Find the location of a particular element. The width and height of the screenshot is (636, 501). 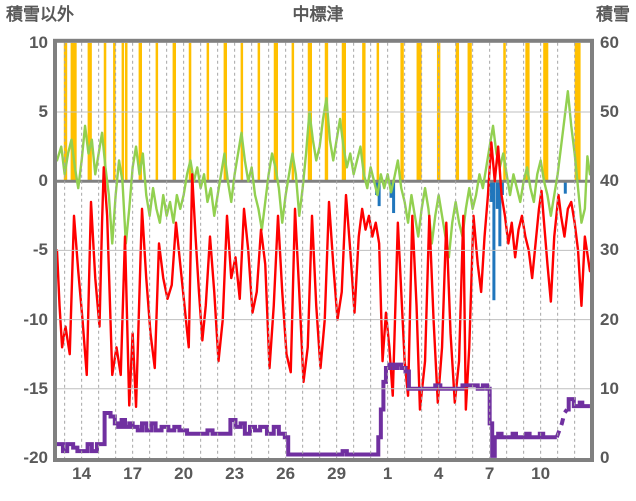

right-axis-tick: 20 is located at coordinates (609, 319).